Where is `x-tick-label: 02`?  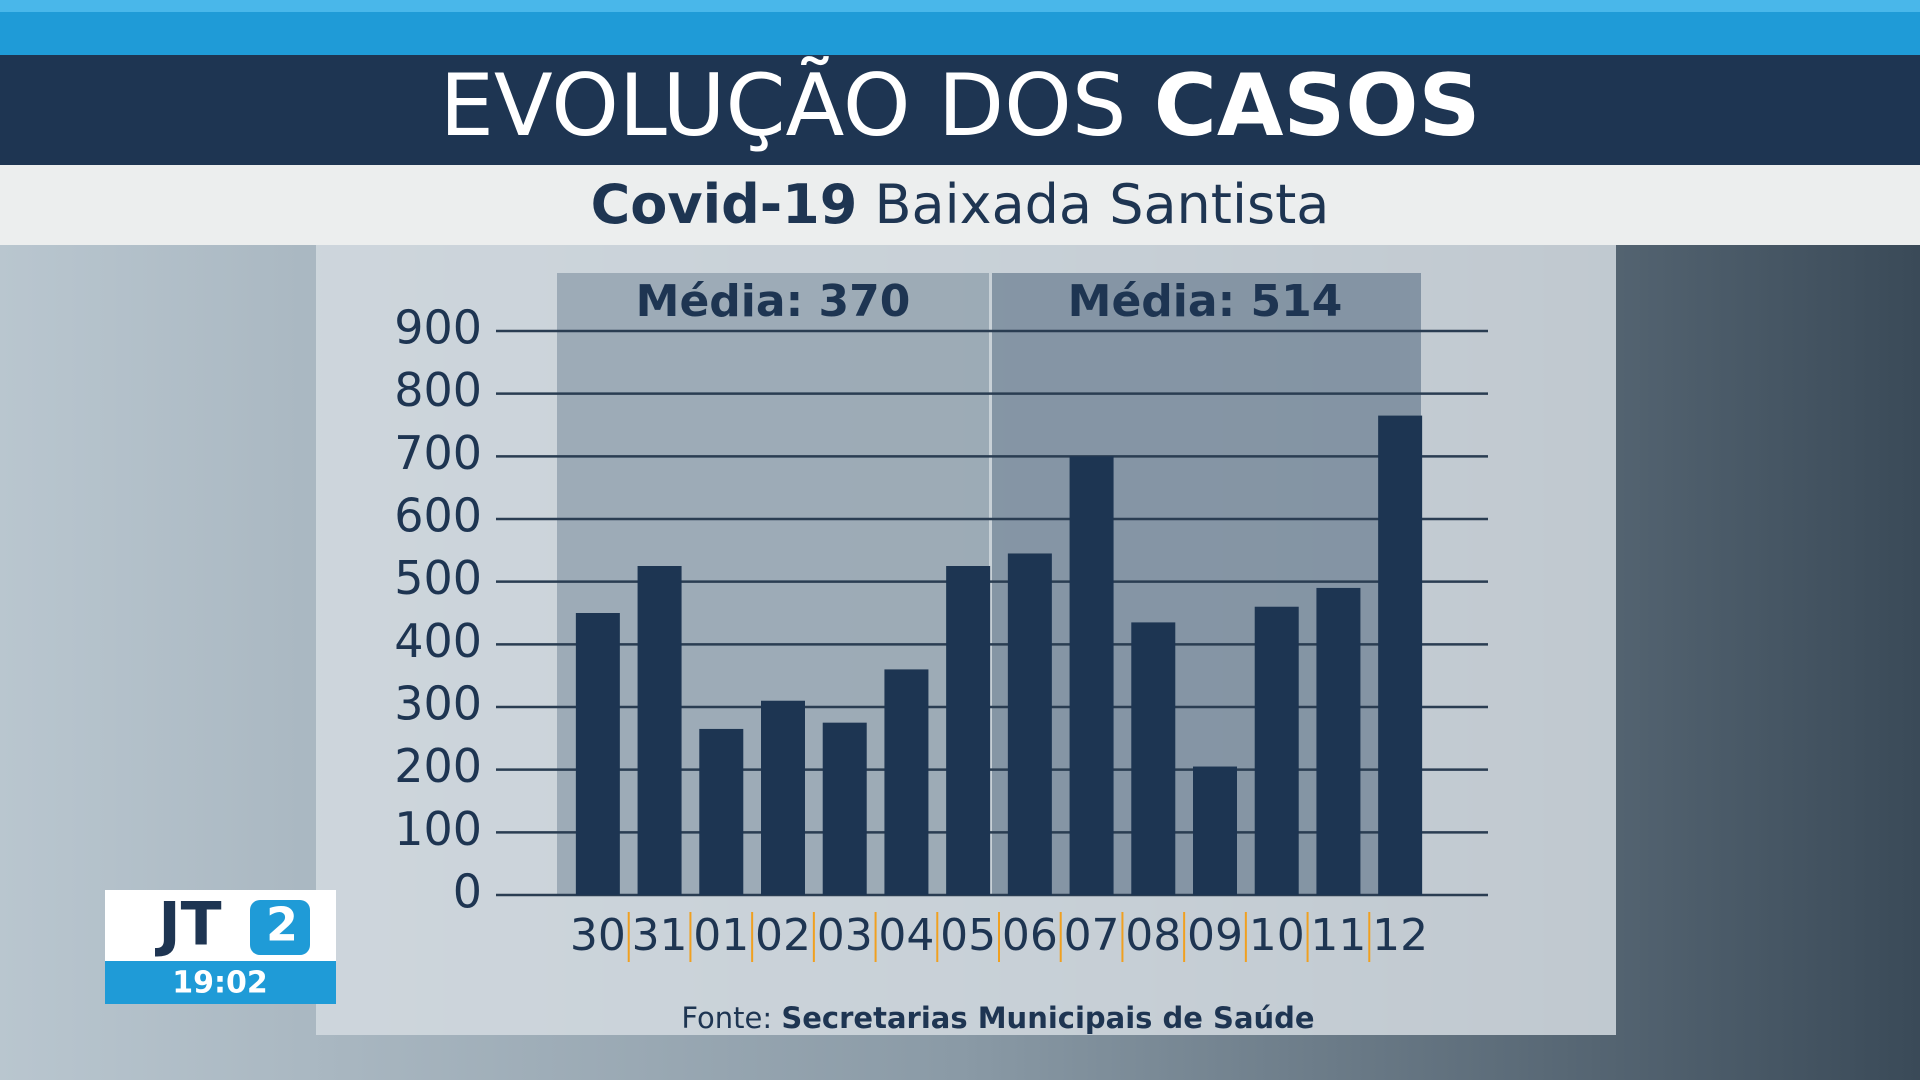
x-tick-label: 02 is located at coordinates (783, 935).